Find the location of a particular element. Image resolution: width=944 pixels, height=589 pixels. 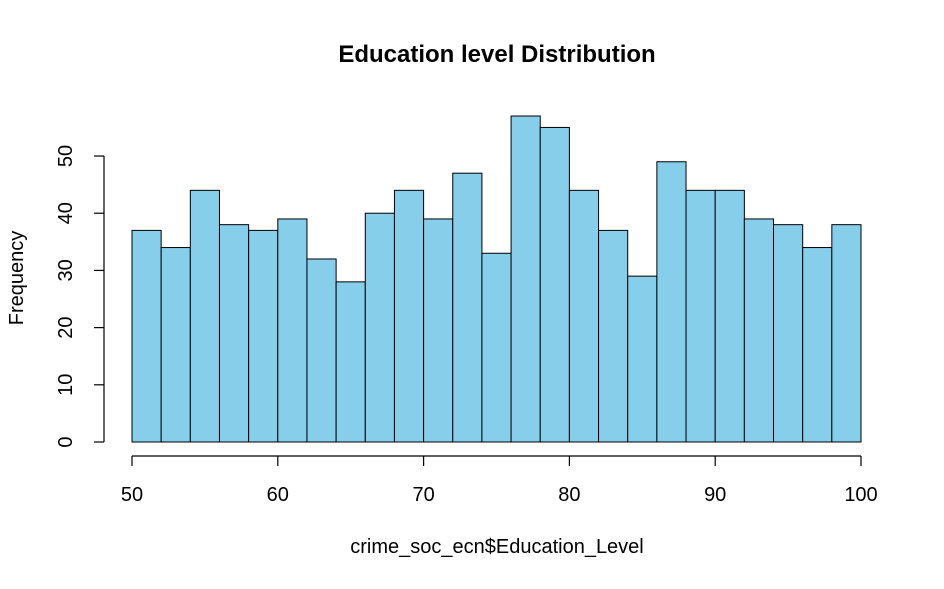

y-axis: 0 10 20 30 40 50 is located at coordinates (80, 296).